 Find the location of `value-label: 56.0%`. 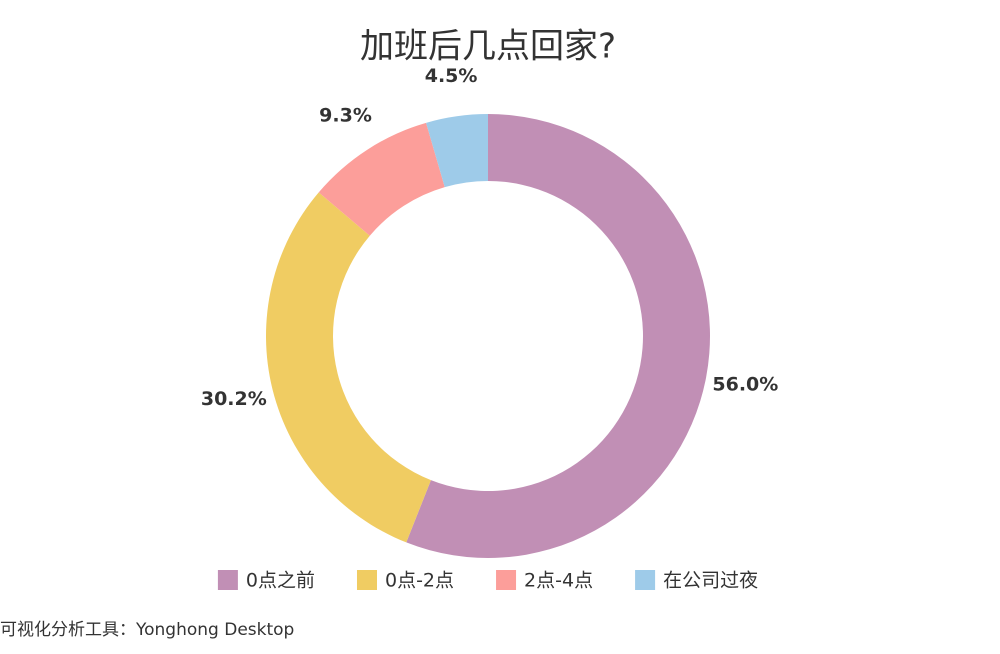

value-label: 56.0% is located at coordinates (745, 385).